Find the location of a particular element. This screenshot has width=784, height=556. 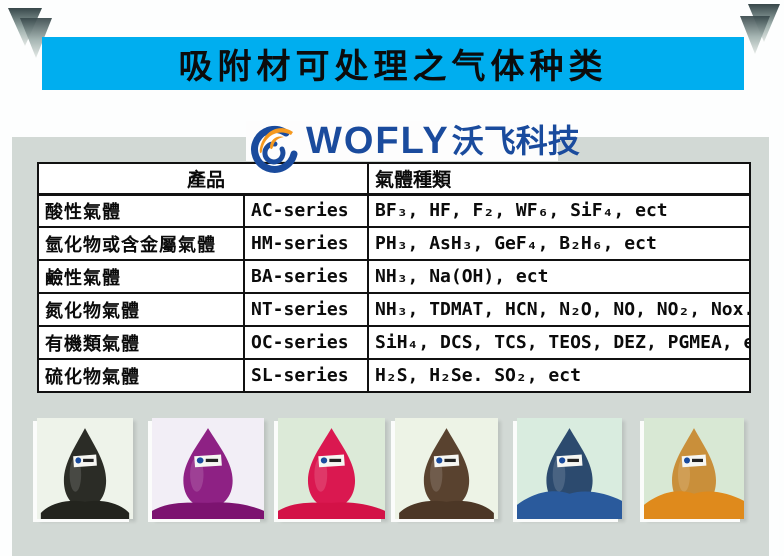

adsorbent-photo-purple is located at coordinates (208, 468).